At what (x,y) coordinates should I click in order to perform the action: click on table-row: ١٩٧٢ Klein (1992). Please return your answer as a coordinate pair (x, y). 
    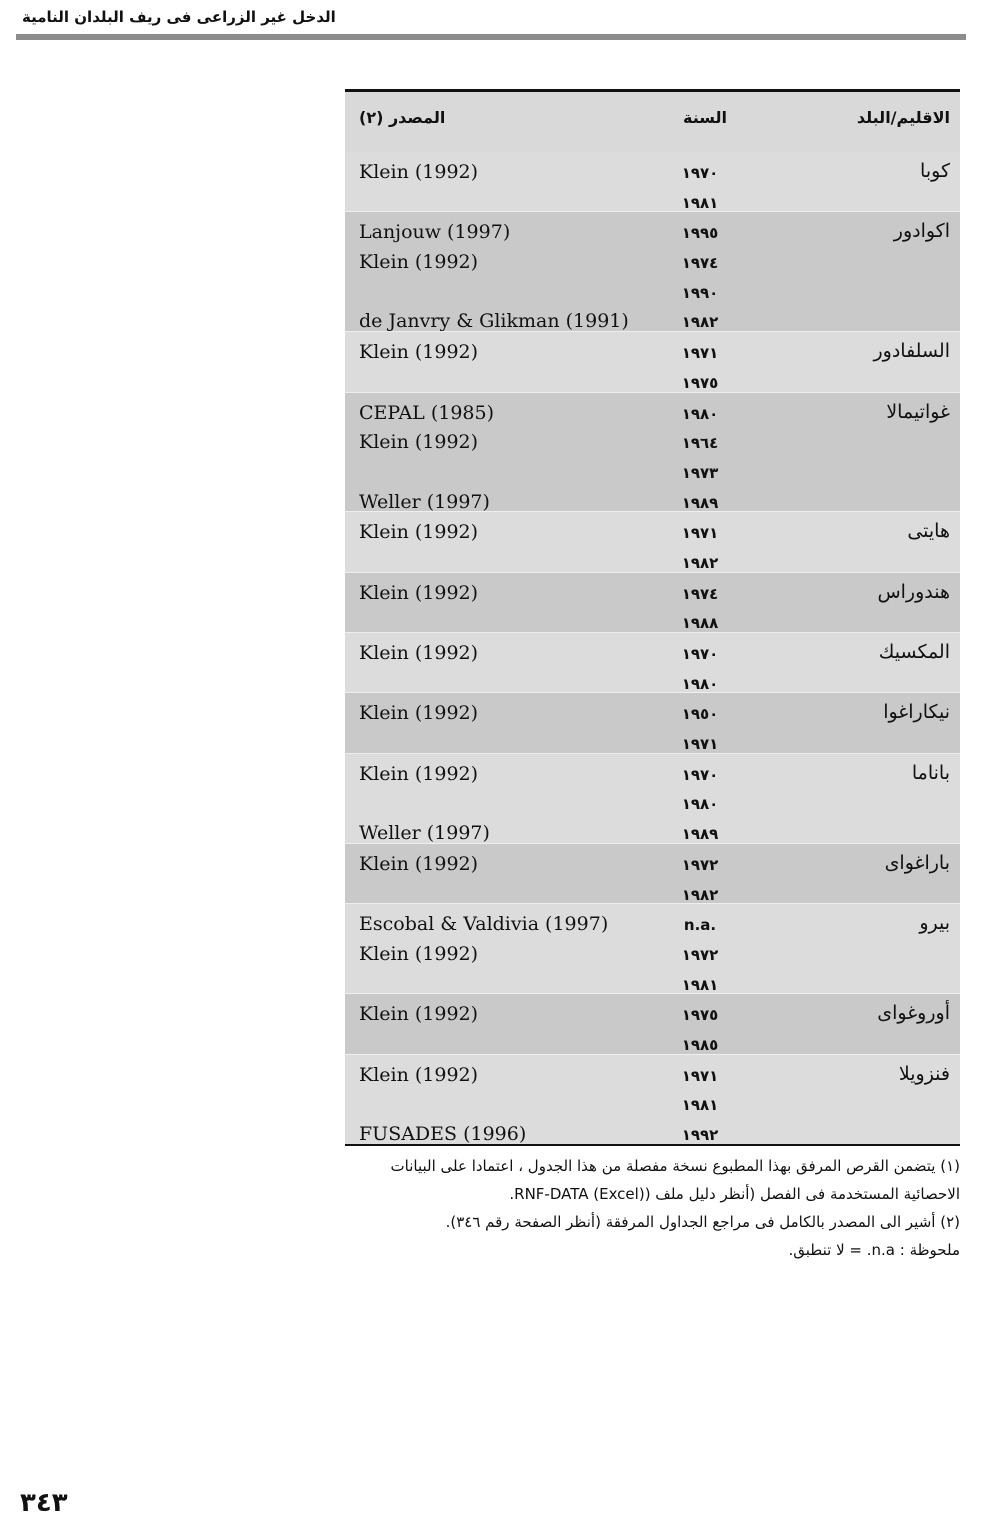
    Looking at the image, I should click on (652, 949).